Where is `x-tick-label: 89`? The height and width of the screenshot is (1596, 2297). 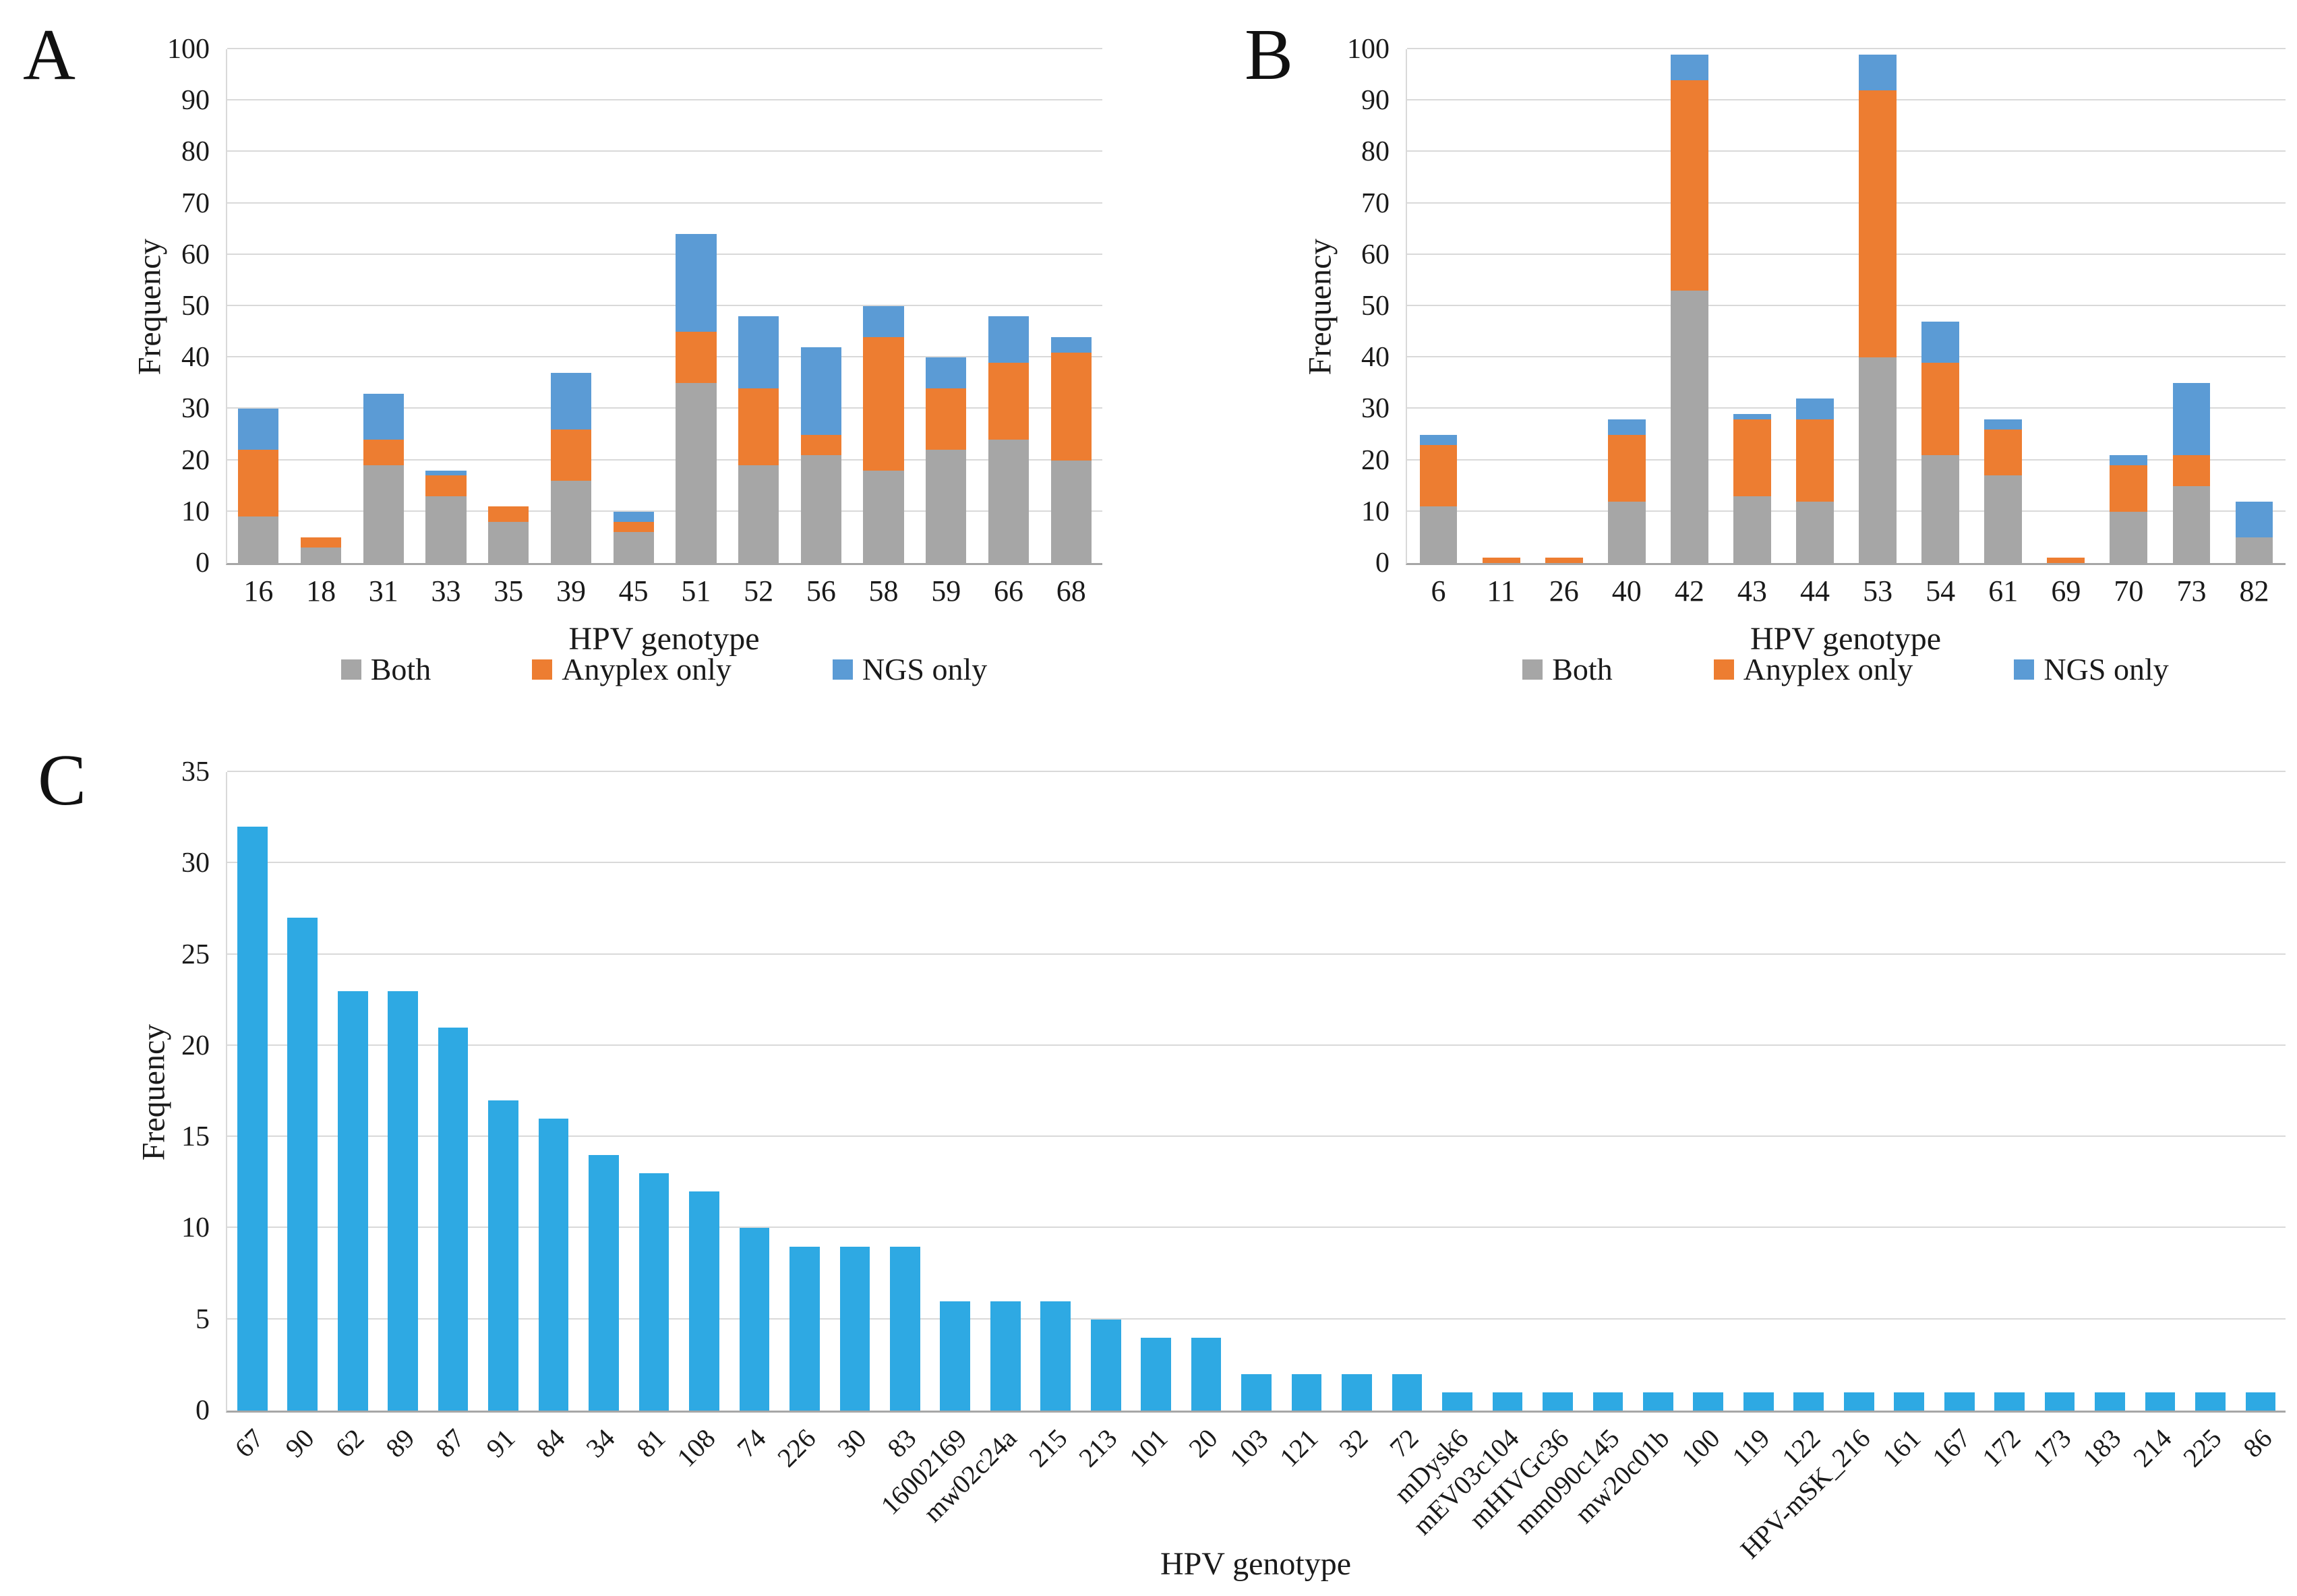
x-tick-label: 89 is located at coordinates (400, 1443).